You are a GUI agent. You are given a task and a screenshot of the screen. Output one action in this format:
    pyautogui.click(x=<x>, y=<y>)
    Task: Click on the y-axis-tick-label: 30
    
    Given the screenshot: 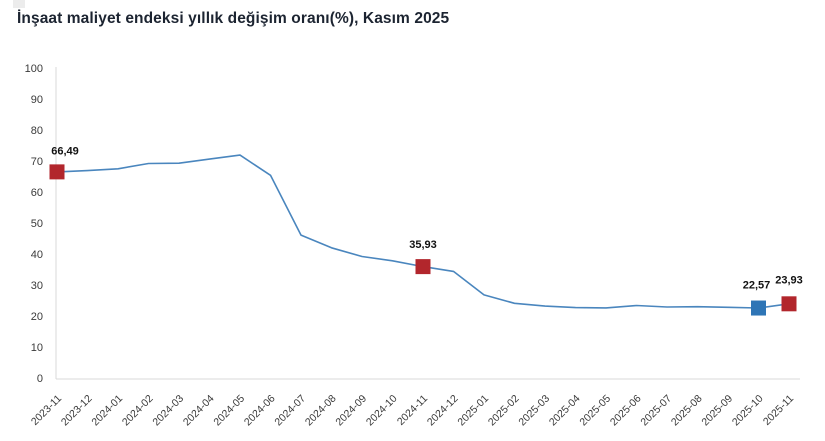 What is the action you would take?
    pyautogui.click(x=37, y=286)
    